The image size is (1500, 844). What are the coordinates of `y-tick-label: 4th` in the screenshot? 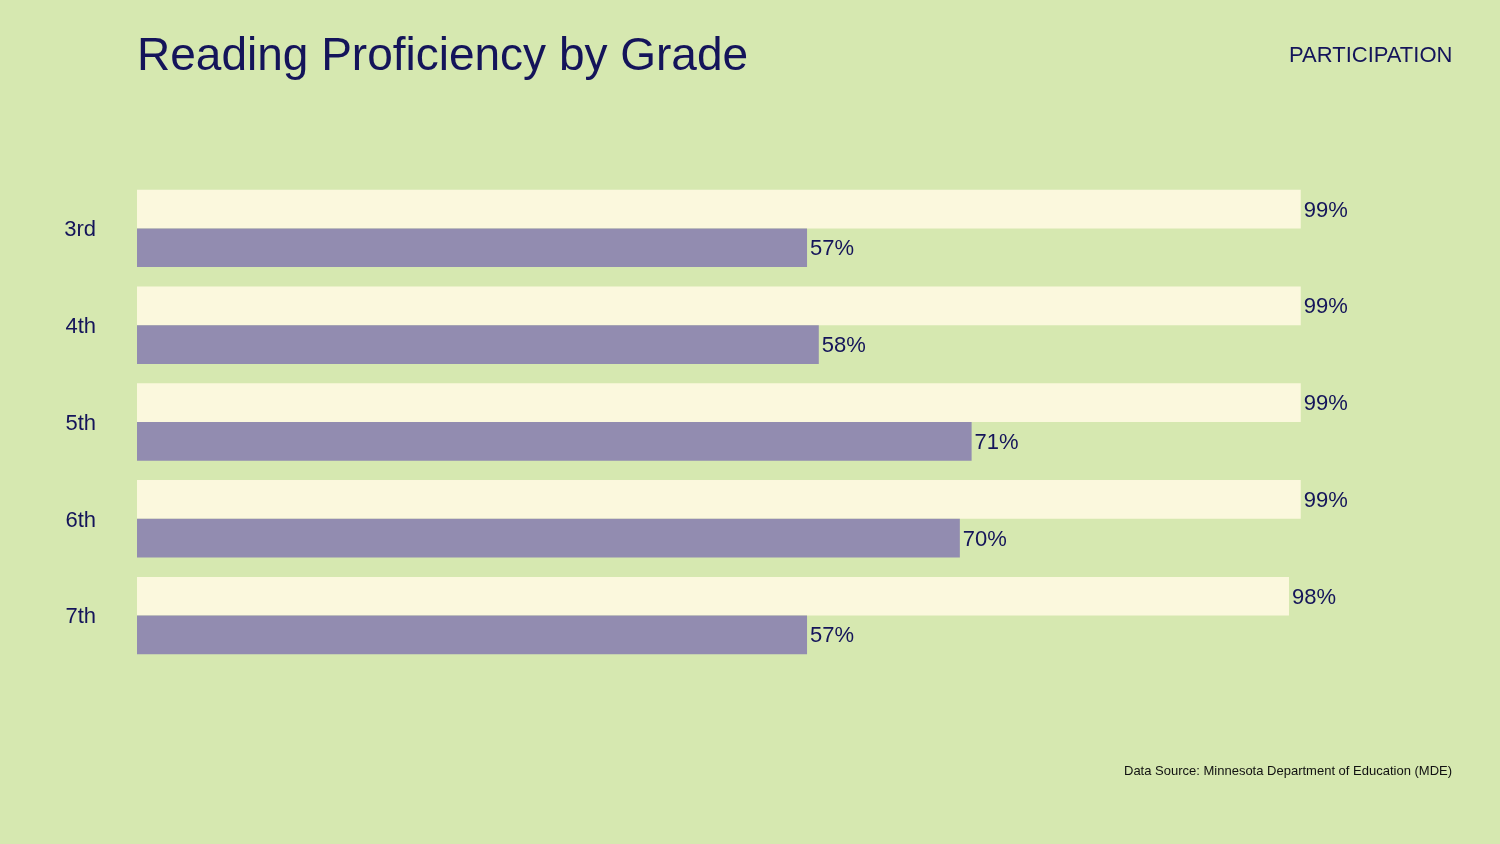 It's located at (80, 325).